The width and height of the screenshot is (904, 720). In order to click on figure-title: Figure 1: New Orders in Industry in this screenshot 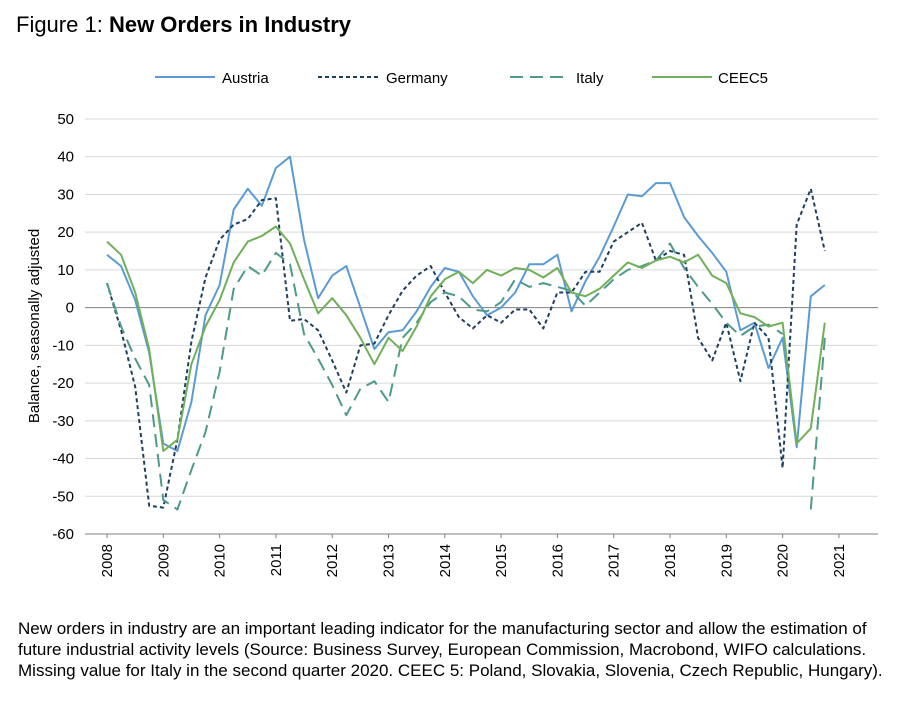, I will do `click(183, 25)`.